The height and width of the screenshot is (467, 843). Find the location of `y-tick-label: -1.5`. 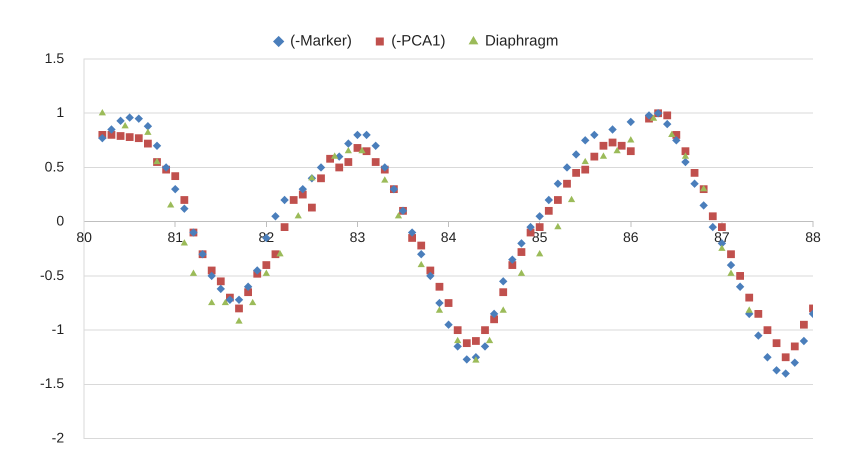

y-tick-label: -1.5 is located at coordinates (52, 383).